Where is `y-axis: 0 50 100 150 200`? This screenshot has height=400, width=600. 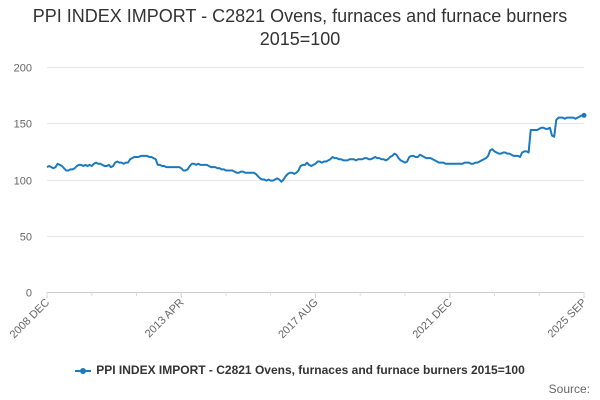 y-axis: 0 50 100 150 200 is located at coordinates (23, 181).